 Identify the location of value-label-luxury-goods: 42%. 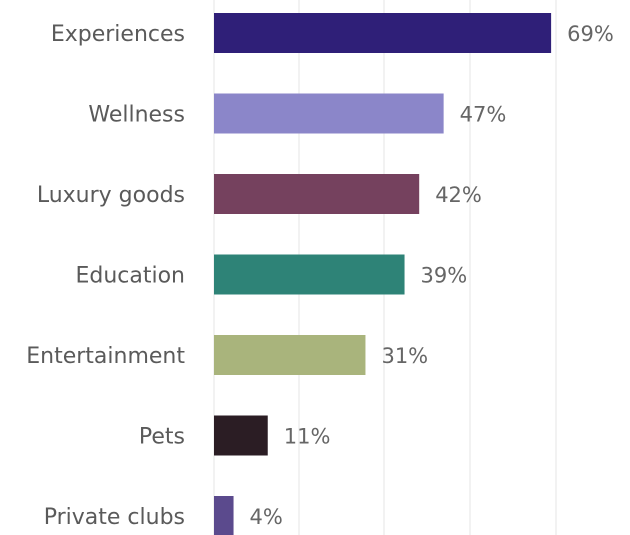
(458, 195).